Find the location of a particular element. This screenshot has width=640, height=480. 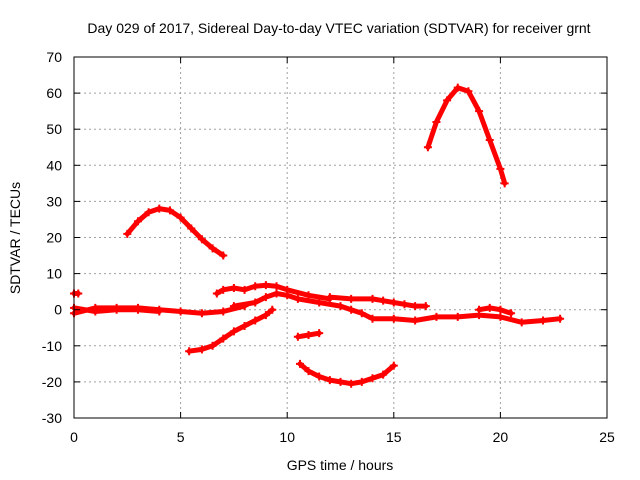

series-arc-l is located at coordinates (495, 310).